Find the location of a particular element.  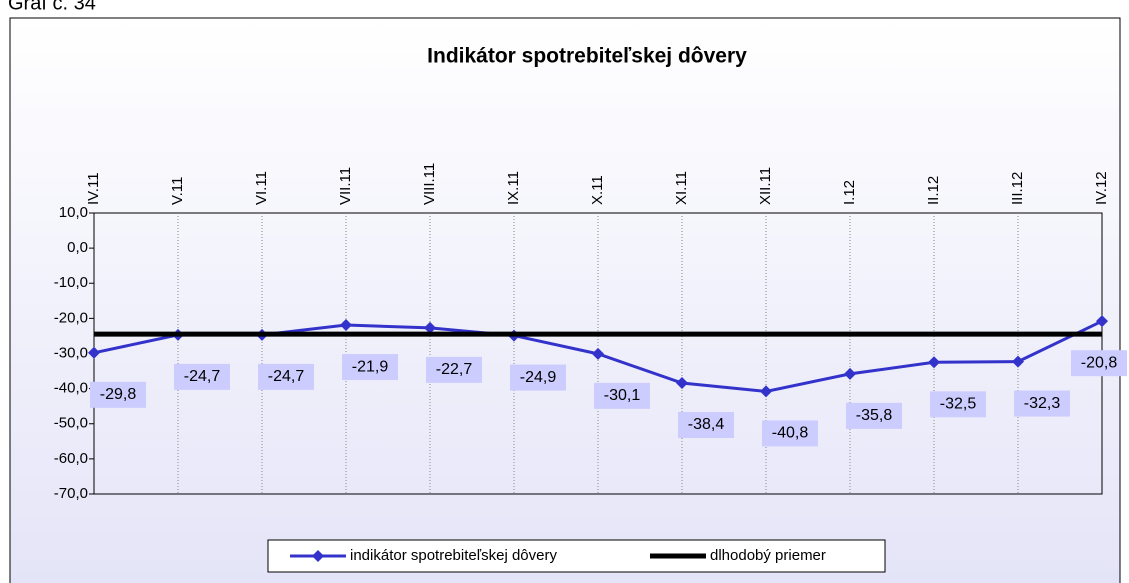

data-label: -22,7 is located at coordinates (454, 369).